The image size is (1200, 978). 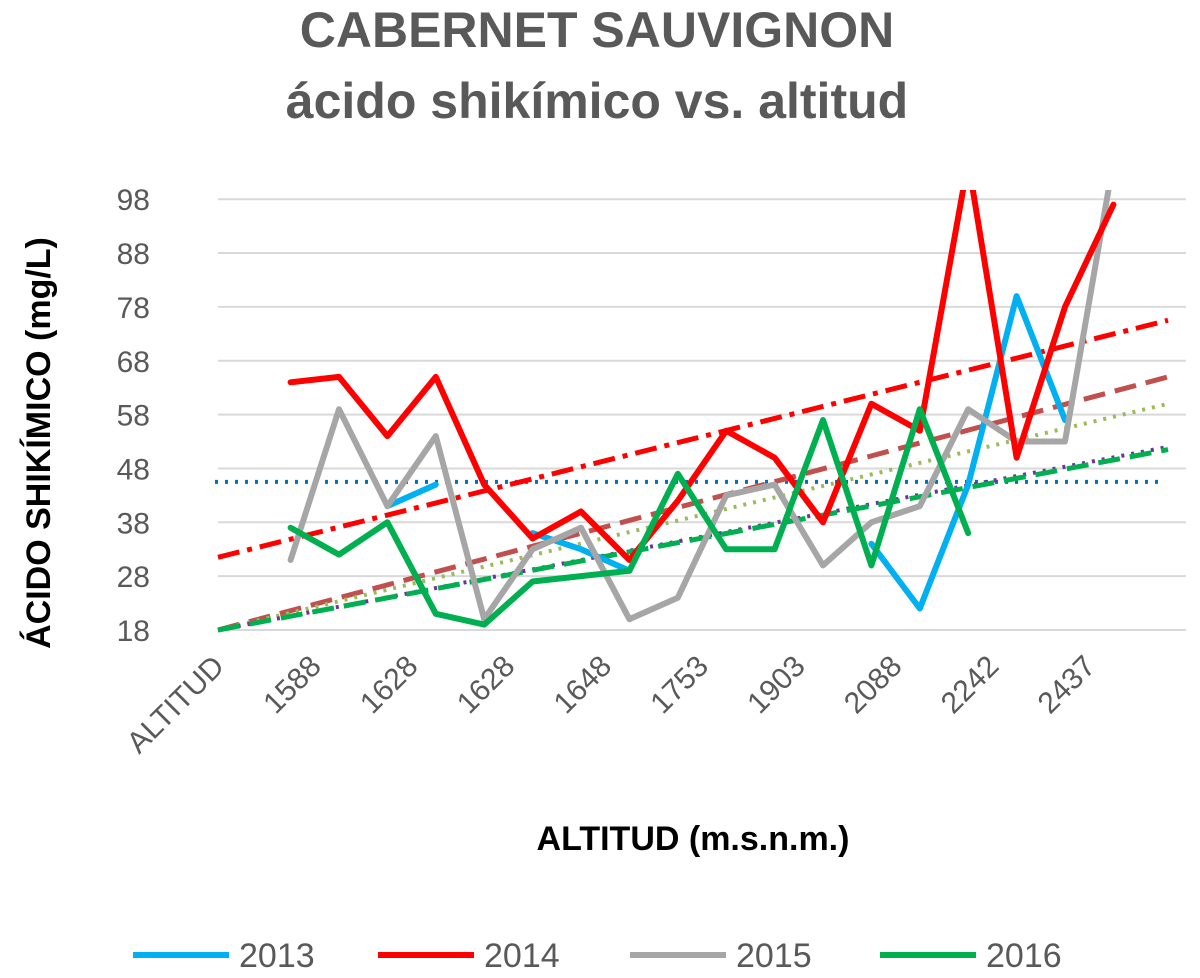 What do you see at coordinates (133, 200) in the screenshot?
I see `y-tick-label: 98` at bounding box center [133, 200].